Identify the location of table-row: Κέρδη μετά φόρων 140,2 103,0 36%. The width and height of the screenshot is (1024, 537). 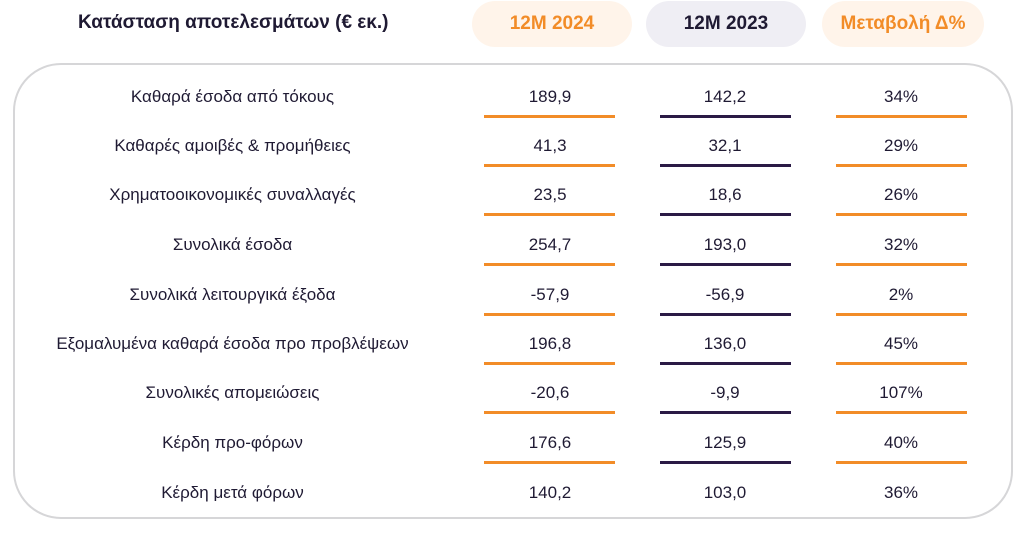
(512, 494).